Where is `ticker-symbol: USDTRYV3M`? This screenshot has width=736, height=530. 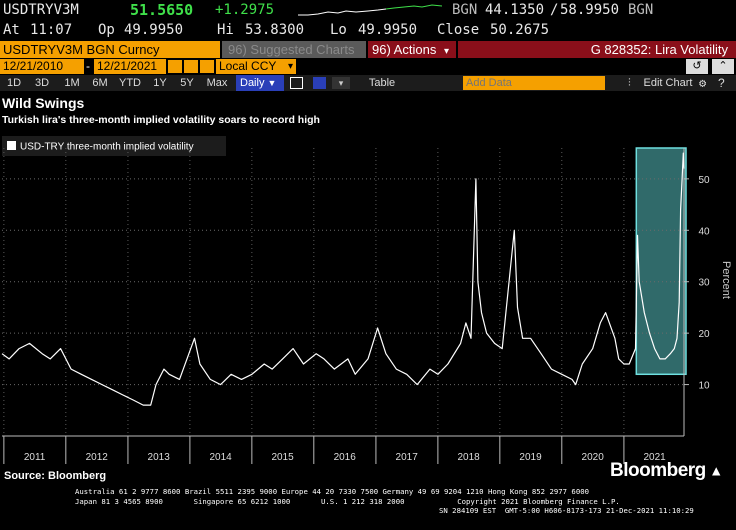
ticker-symbol: USDTRYV3M is located at coordinates (41, 10).